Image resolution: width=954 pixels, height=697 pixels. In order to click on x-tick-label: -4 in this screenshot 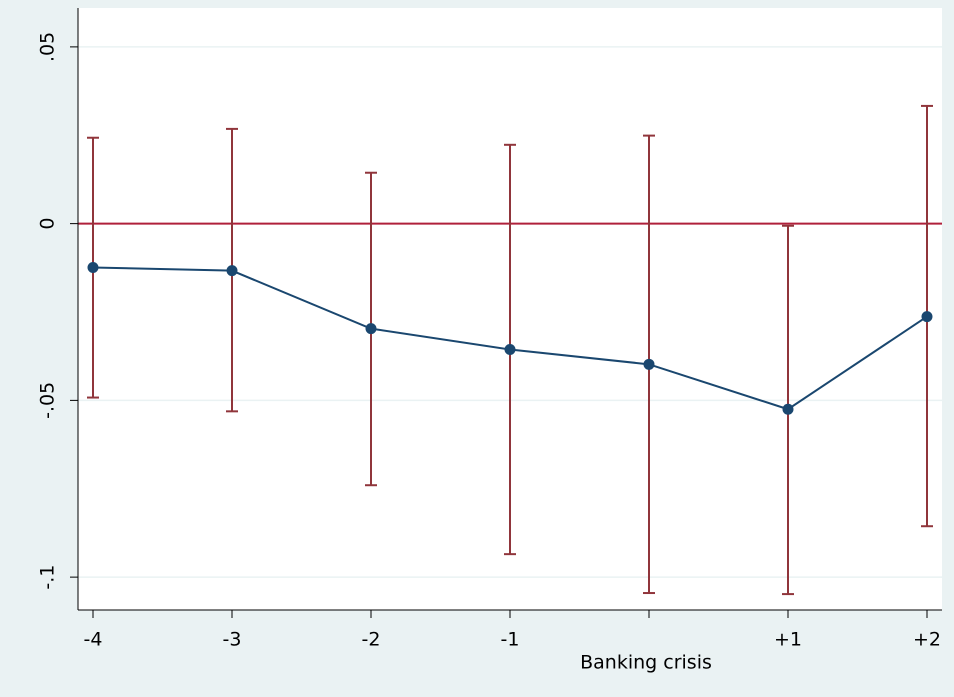, I will do `click(93, 640)`.